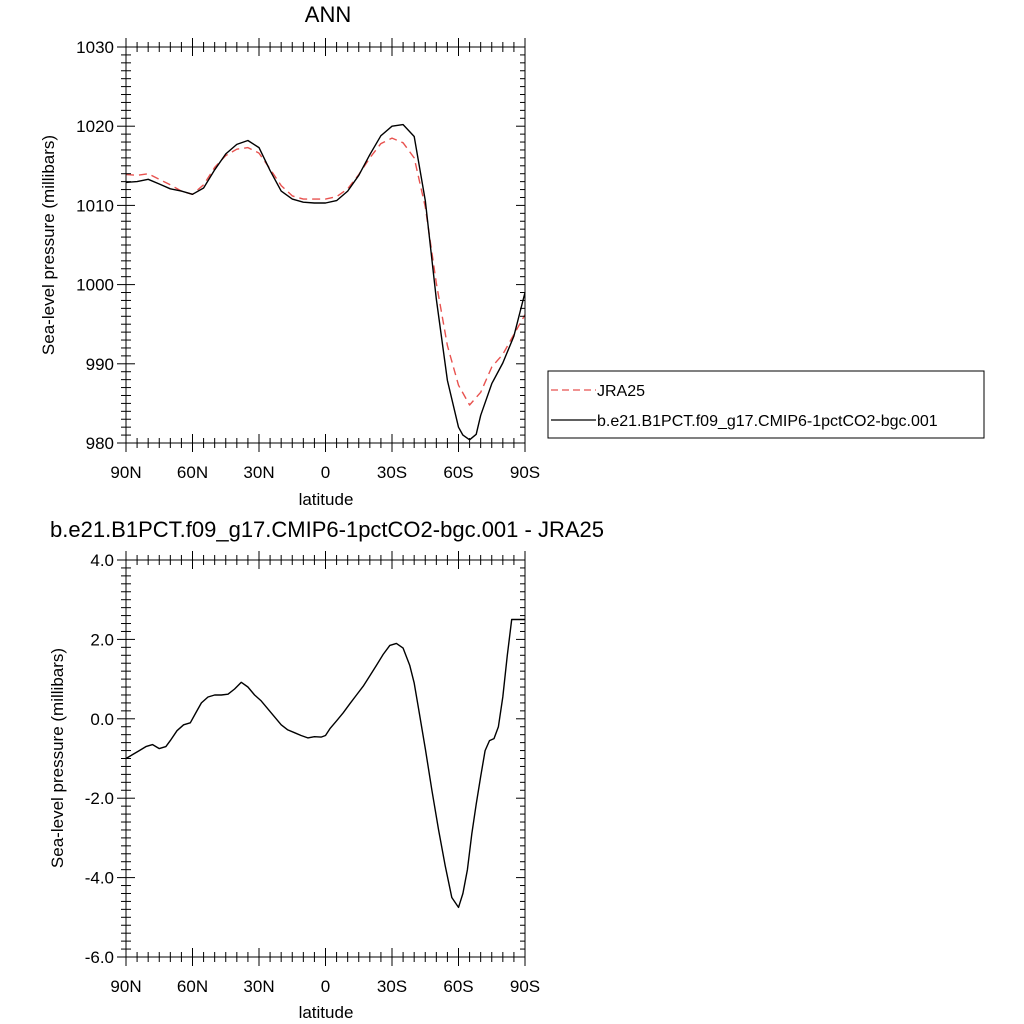 This screenshot has height=1024, width=1024. I want to click on y-tick-label: 2.0, so click(102, 639).